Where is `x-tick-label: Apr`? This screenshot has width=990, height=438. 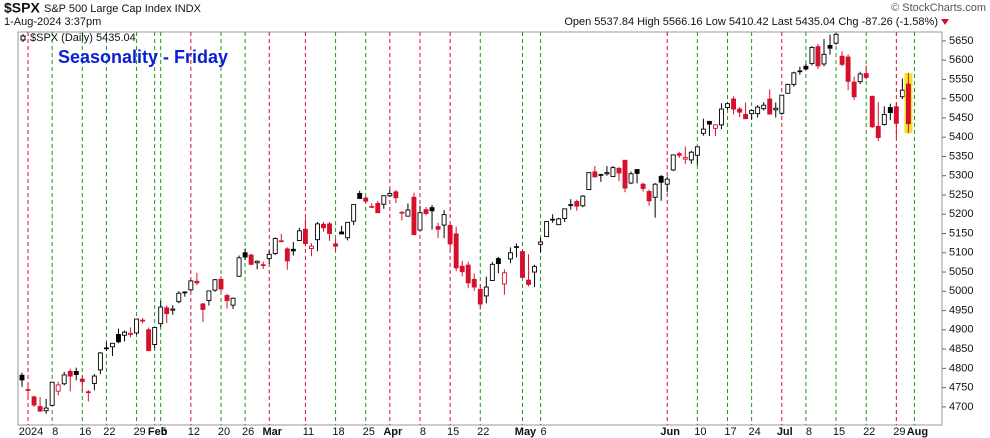
x-tick-label: Apr is located at coordinates (393, 432).